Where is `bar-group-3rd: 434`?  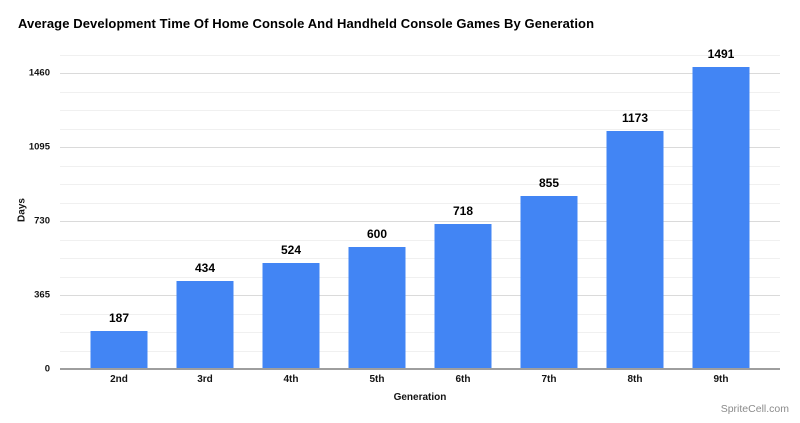
bar-group-3rd: 434 is located at coordinates (205, 210).